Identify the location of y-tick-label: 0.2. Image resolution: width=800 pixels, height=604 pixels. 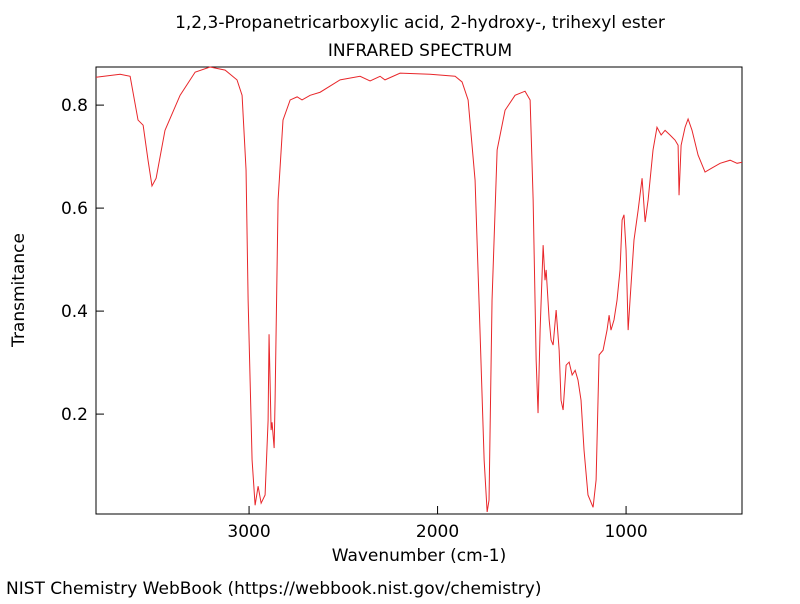
(74, 415).